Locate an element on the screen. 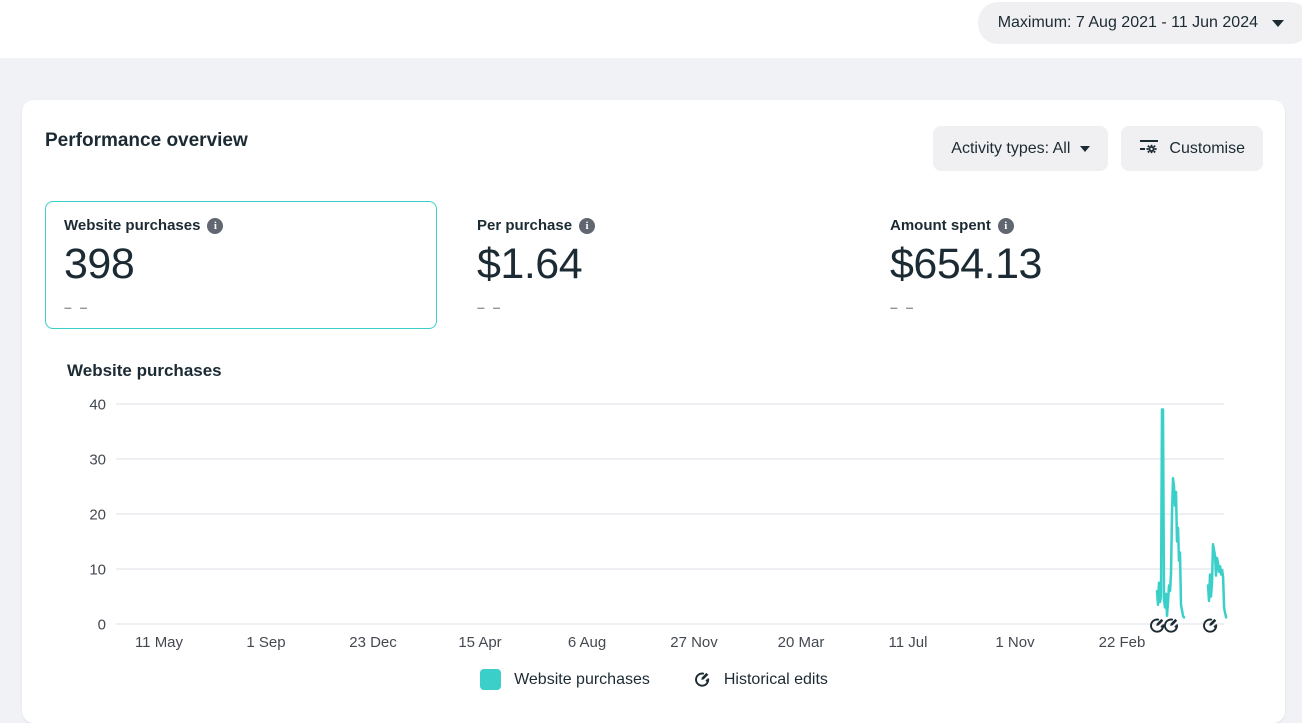  legend-label: Historical edits is located at coordinates (775, 679).